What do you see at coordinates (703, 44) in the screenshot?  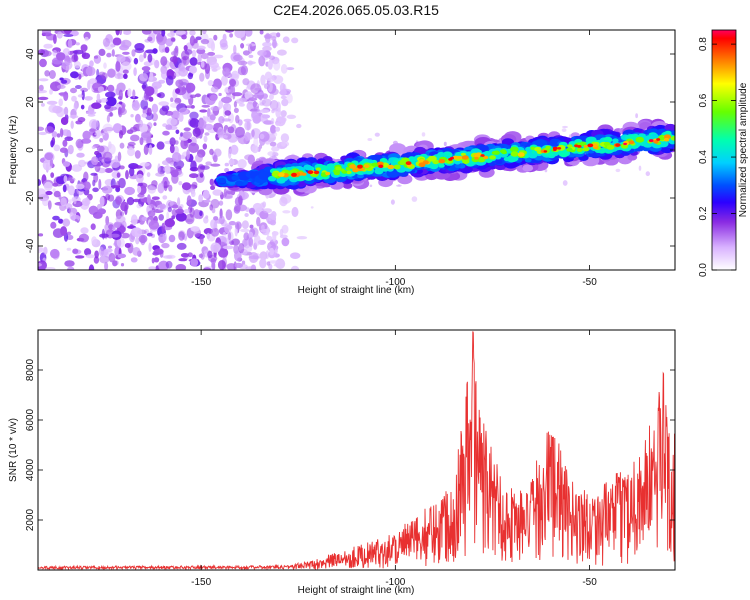 I see `colorbar-tick-label: 0.8` at bounding box center [703, 44].